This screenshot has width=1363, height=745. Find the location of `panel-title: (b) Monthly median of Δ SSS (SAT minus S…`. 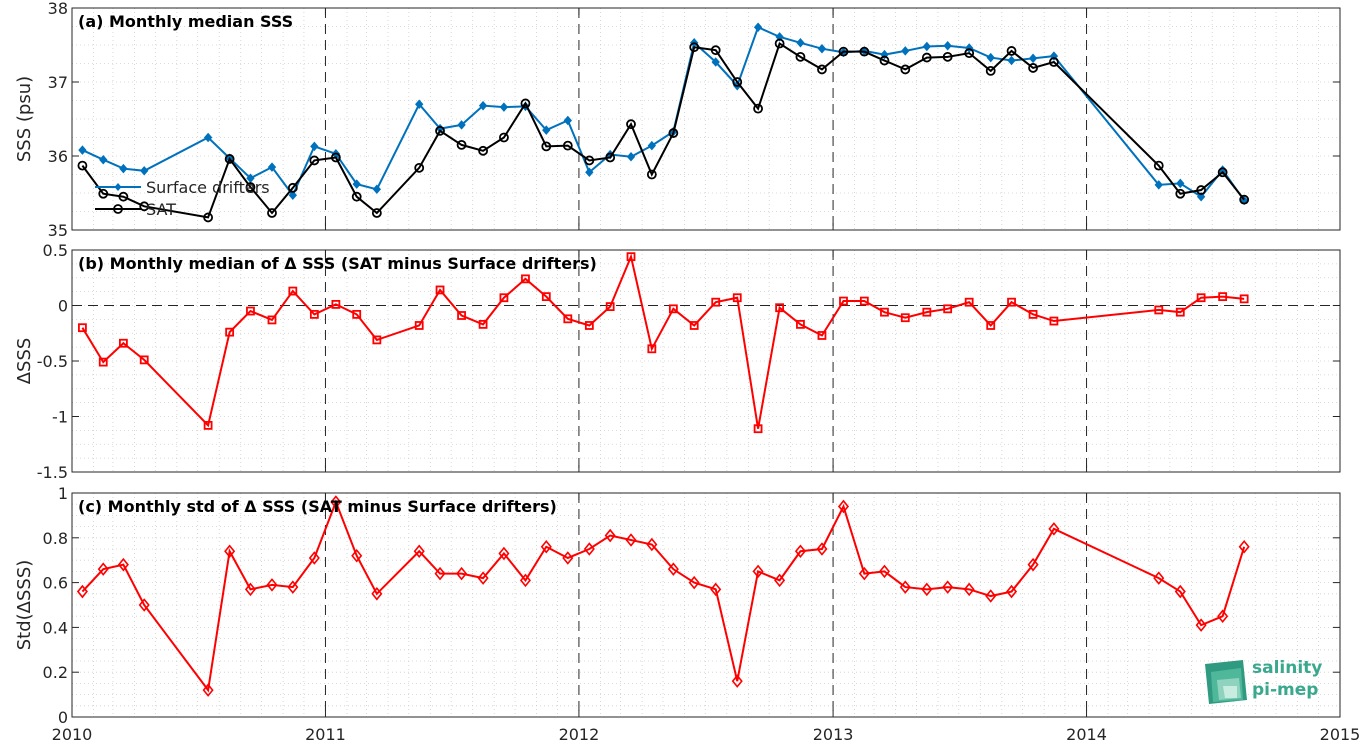

panel-title: (b) Monthly median of Δ SSS (SAT minus S… is located at coordinates (337, 263).